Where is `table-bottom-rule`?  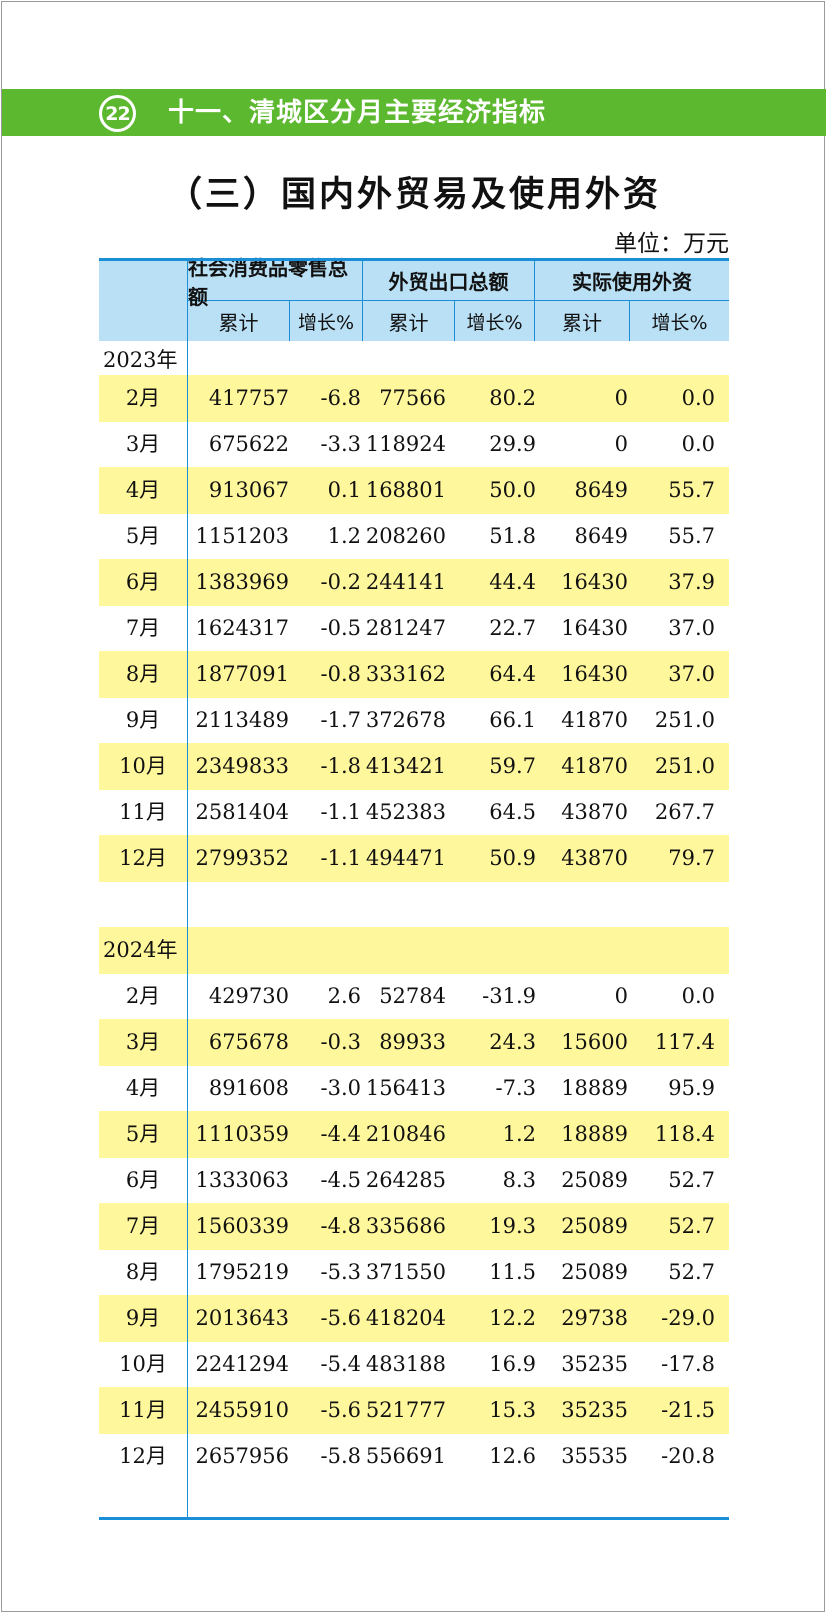
table-bottom-rule is located at coordinates (414, 1518).